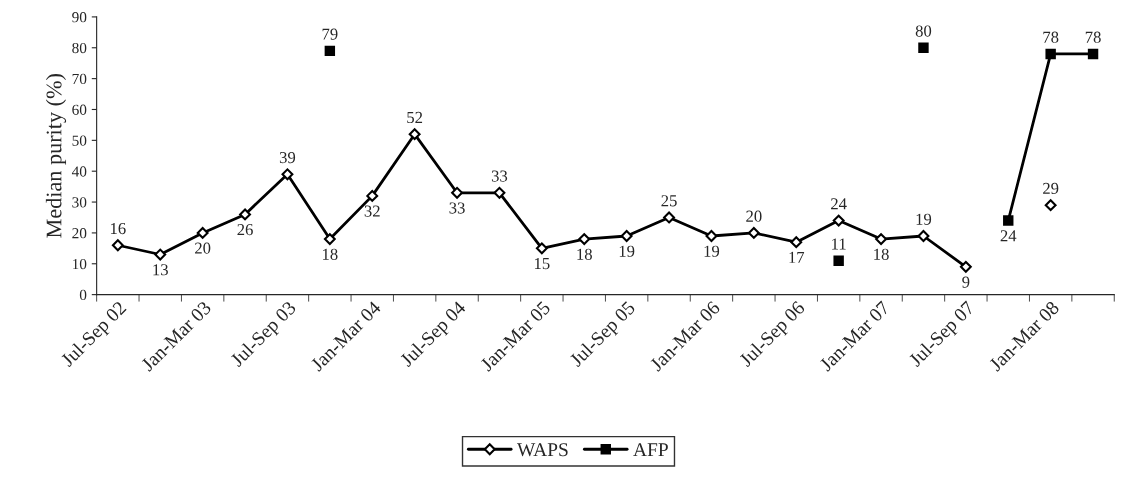 This screenshot has height=483, width=1137. What do you see at coordinates (245, 230) in the screenshot?
I see `data-label: 26` at bounding box center [245, 230].